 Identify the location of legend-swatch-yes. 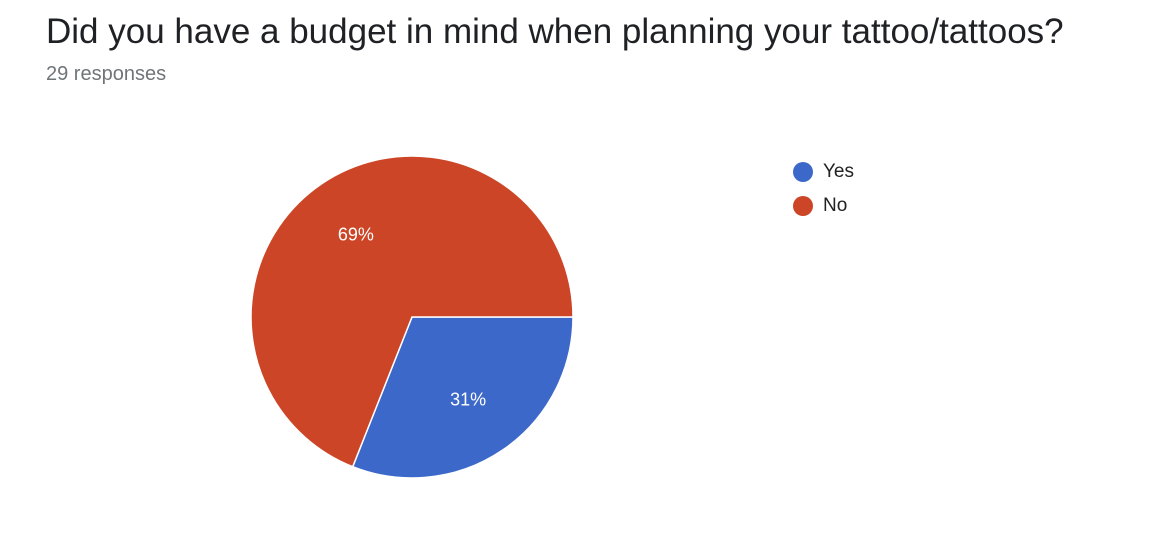
(803, 172).